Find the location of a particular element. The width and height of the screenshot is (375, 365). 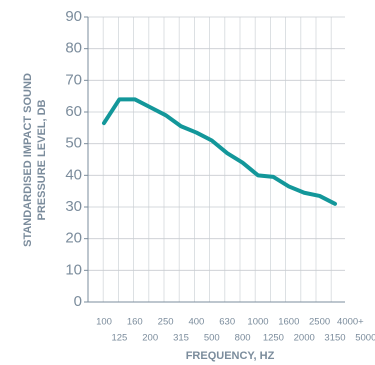

y-axis-title: PRESSURE LEVEL, DB is located at coordinates (42, 159).